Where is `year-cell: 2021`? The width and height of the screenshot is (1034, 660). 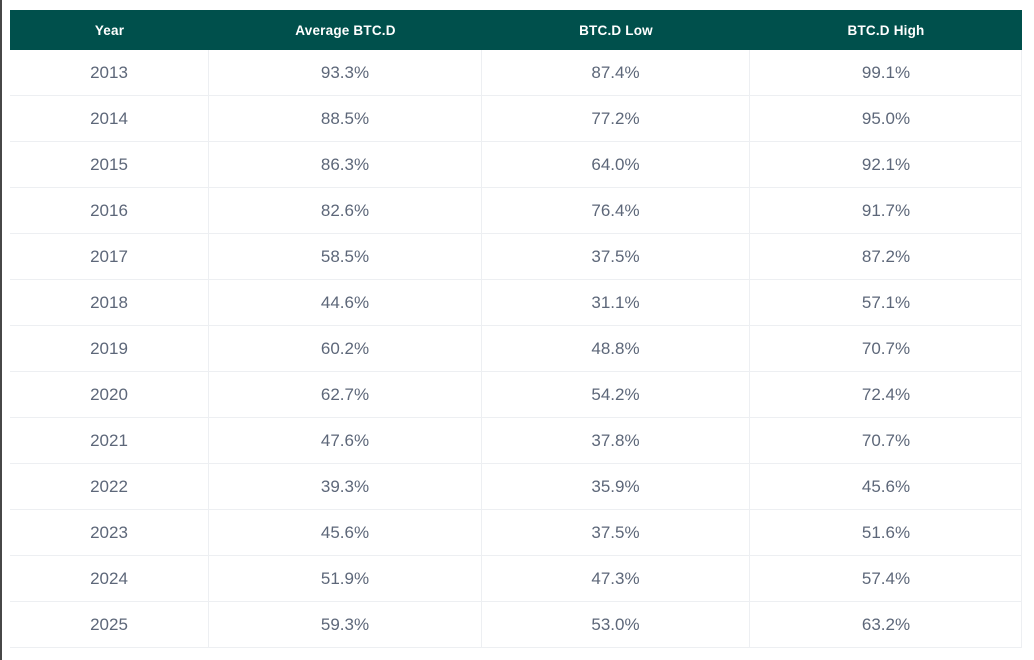 year-cell: 2021 is located at coordinates (109, 440).